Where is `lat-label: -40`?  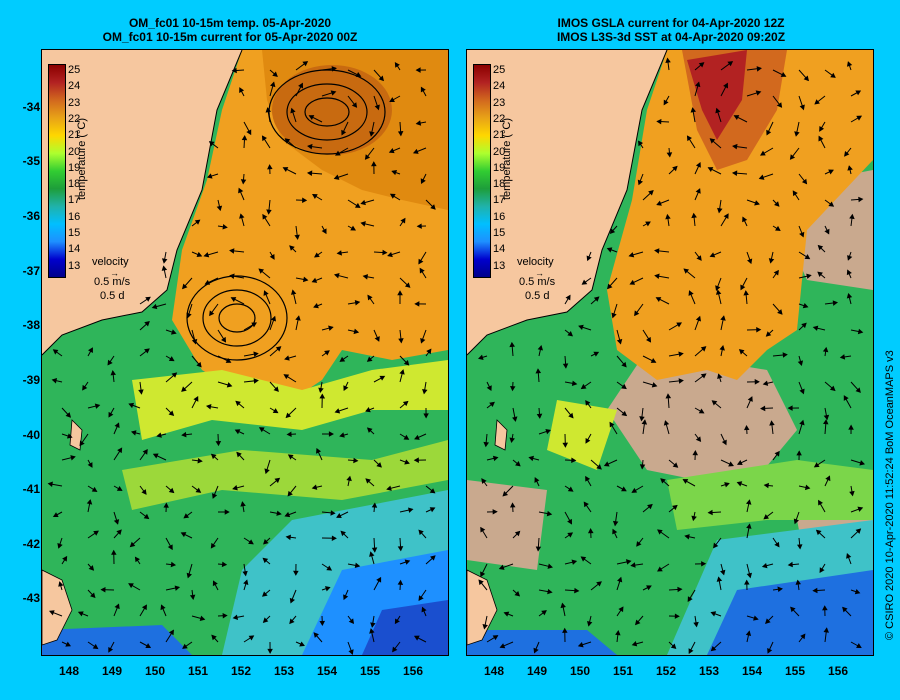
lat-label: -40 is located at coordinates (31, 435).